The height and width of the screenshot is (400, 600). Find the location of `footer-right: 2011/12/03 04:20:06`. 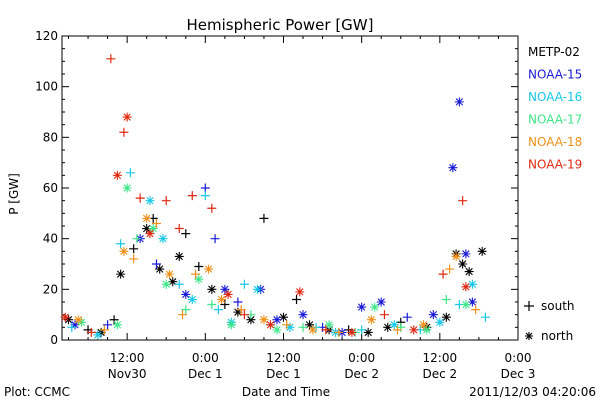

footer-right: 2011/12/03 04:20:06 is located at coordinates (532, 392).